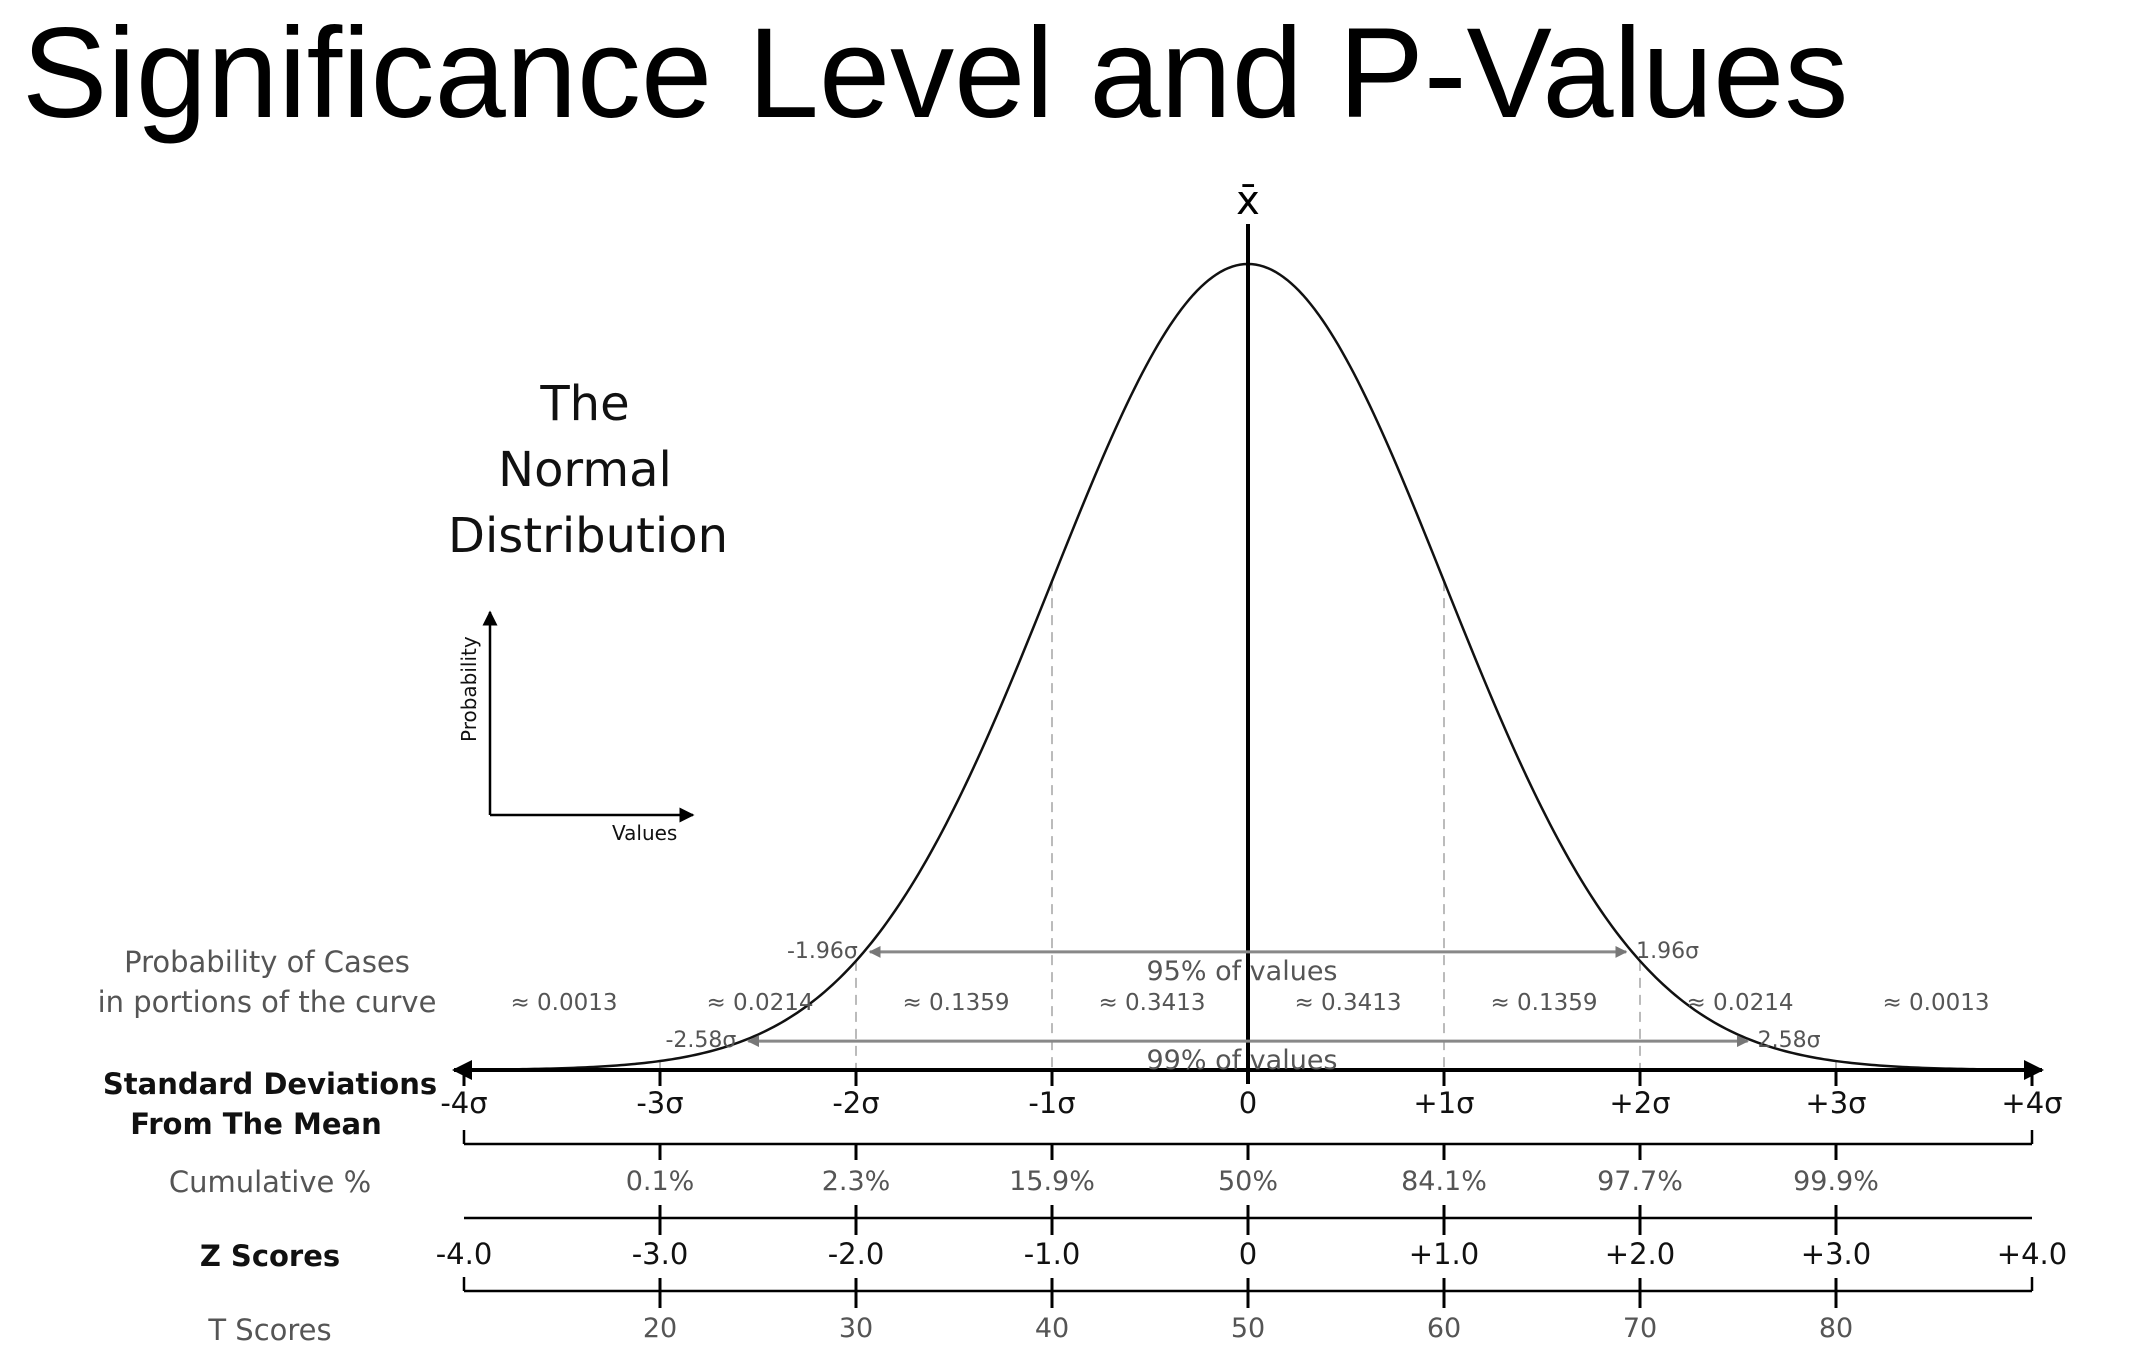  I want to click on scale-tick-label: -3.0, so click(660, 1254).